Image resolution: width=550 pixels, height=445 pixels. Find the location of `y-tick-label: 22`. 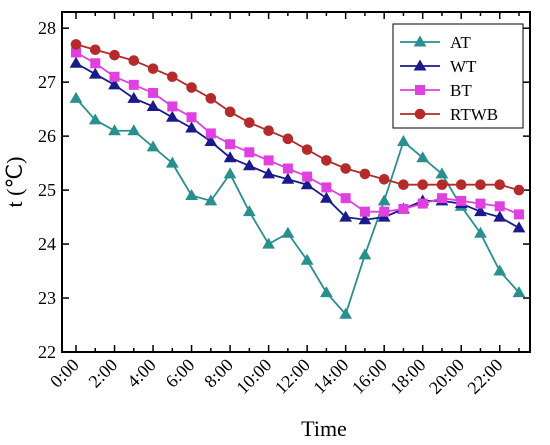

y-tick-label: 22 is located at coordinates (47, 352).